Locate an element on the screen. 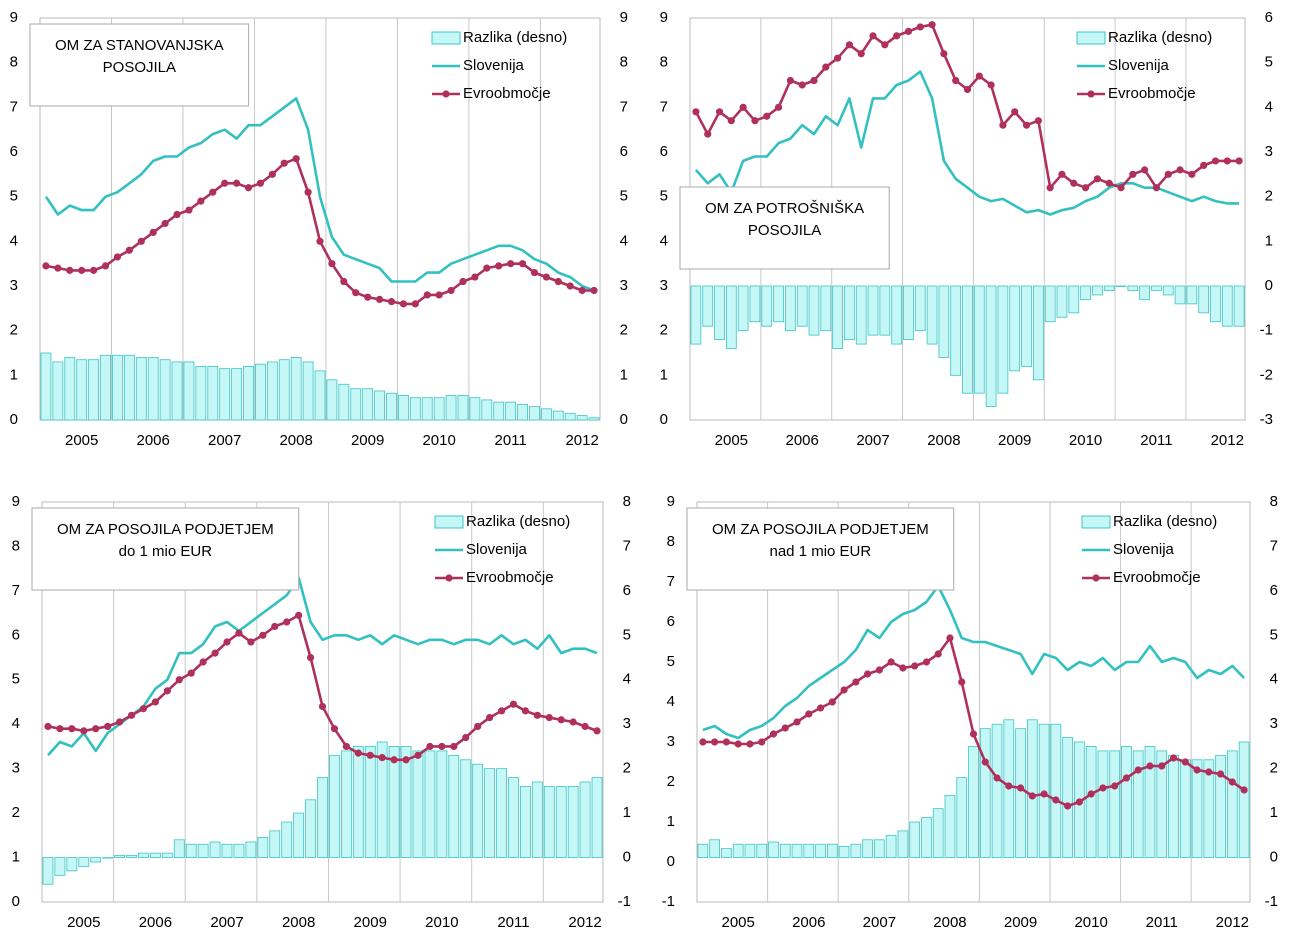 The width and height of the screenshot is (1304, 932). y-tick-label: 6 is located at coordinates (14, 151).